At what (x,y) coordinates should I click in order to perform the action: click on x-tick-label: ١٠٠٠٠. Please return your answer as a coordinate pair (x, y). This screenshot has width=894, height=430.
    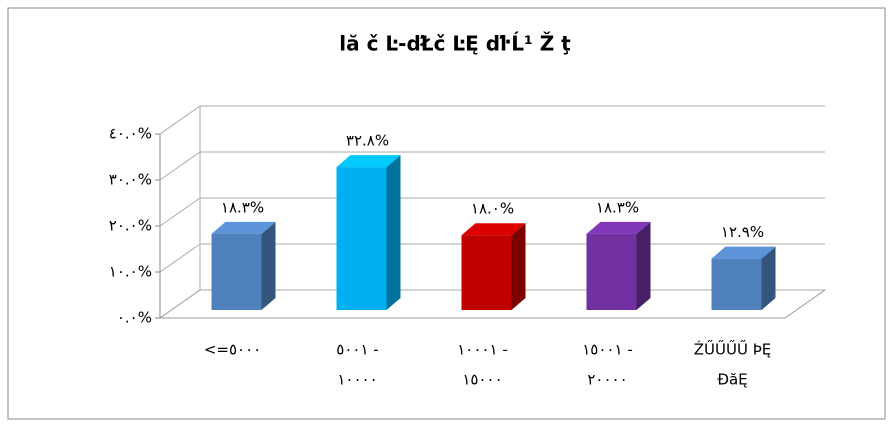
    Looking at the image, I should click on (357, 380).